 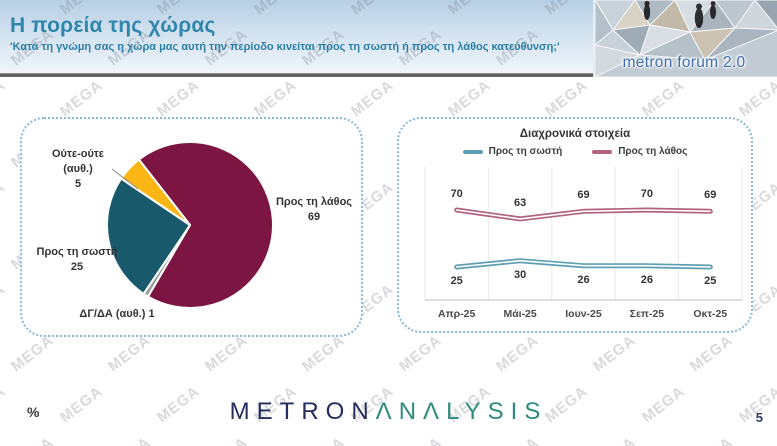 What do you see at coordinates (653, 151) in the screenshot?
I see `legend-label-lathos: Προς τη λάθος` at bounding box center [653, 151].